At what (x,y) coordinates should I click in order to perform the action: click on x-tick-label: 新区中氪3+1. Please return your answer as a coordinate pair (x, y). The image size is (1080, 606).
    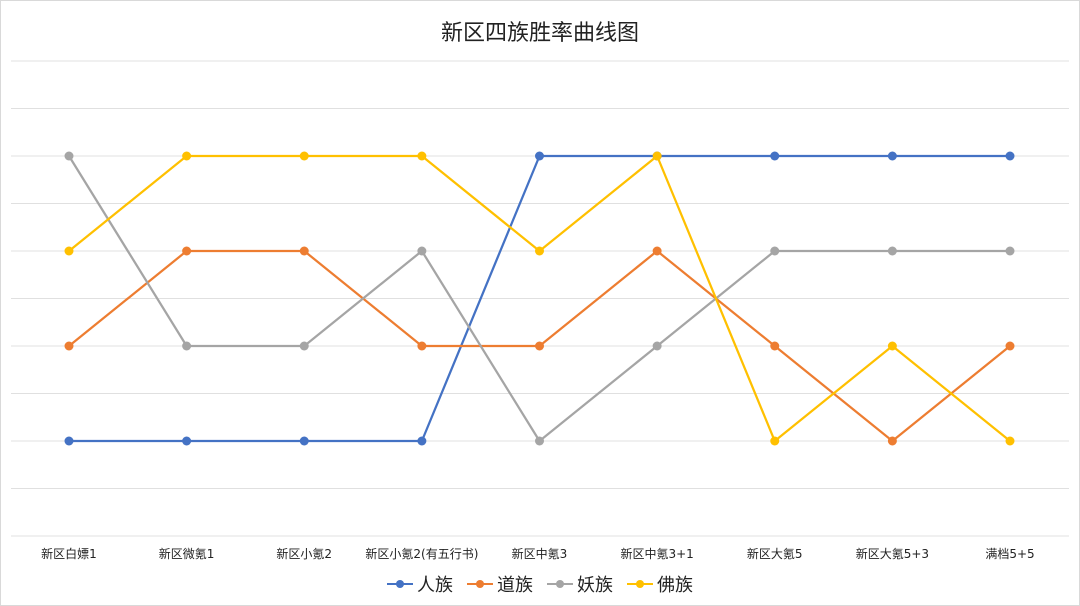
    Looking at the image, I should click on (656, 553).